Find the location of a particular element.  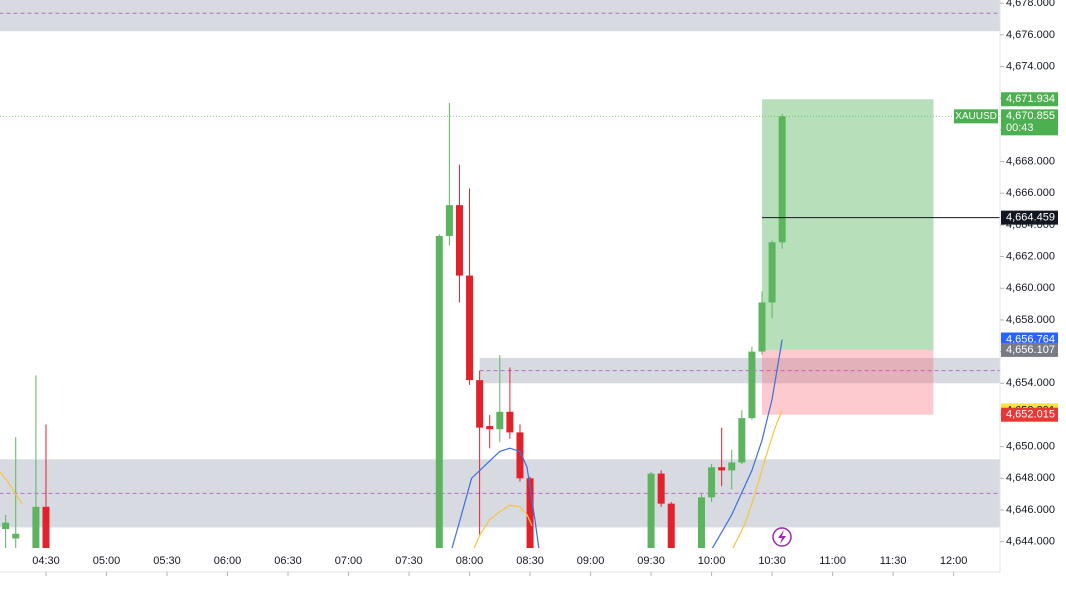

x-tick-label: 08:00 is located at coordinates (470, 561).